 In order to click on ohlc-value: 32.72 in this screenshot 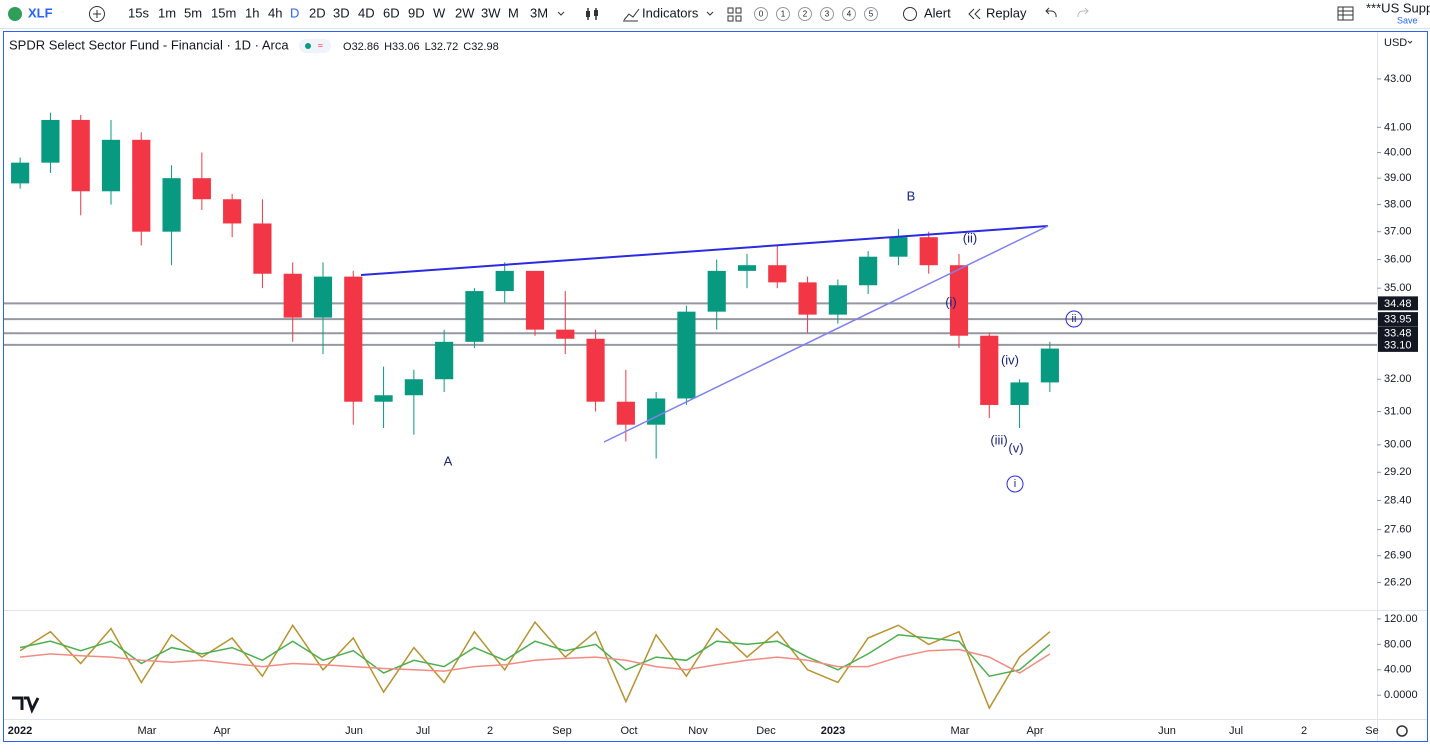, I will do `click(445, 47)`.